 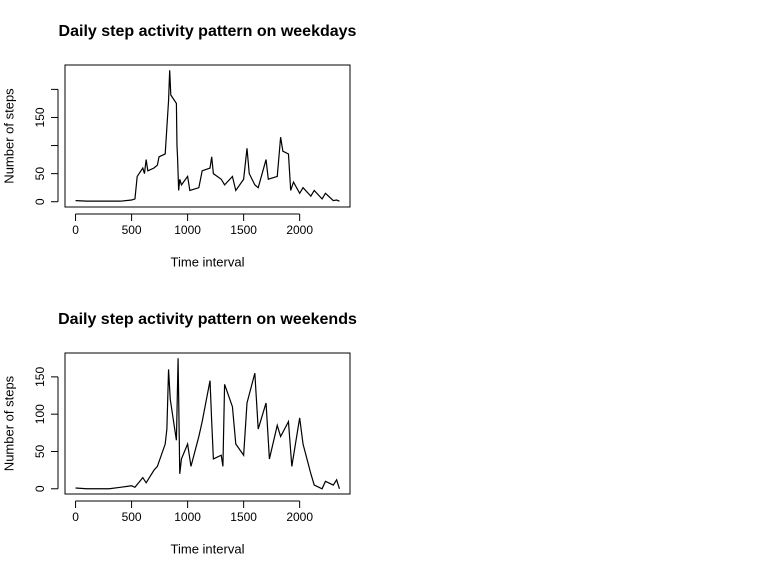 I want to click on chart-title: Daily step activity pattern on weekdays, so click(x=208, y=31).